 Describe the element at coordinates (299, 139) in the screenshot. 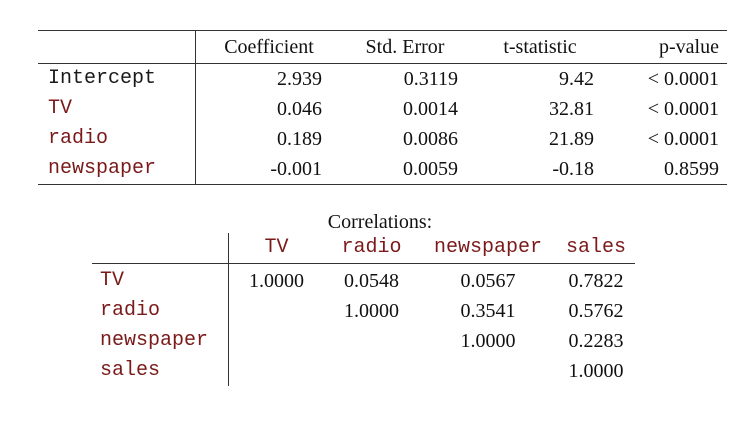

I see `coef-value: 0.189` at that location.